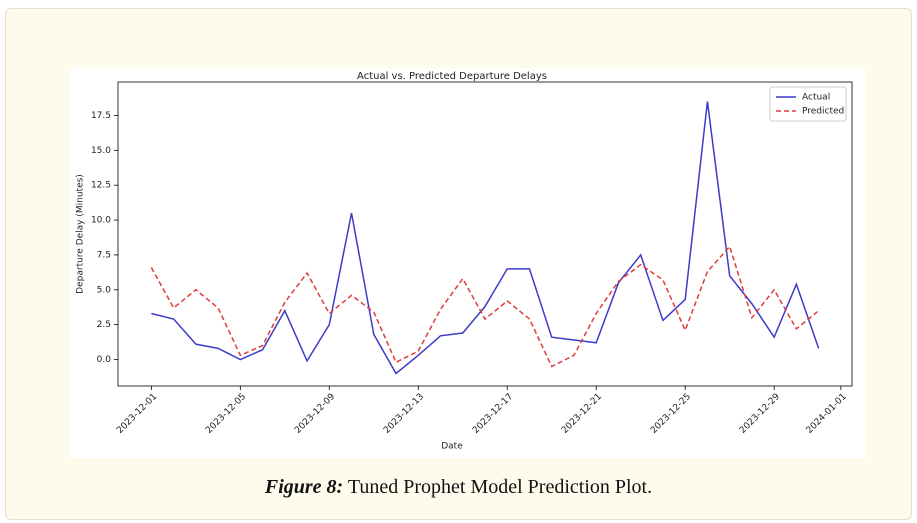  I want to click on y-tick-label: 12.5, so click(101, 186).